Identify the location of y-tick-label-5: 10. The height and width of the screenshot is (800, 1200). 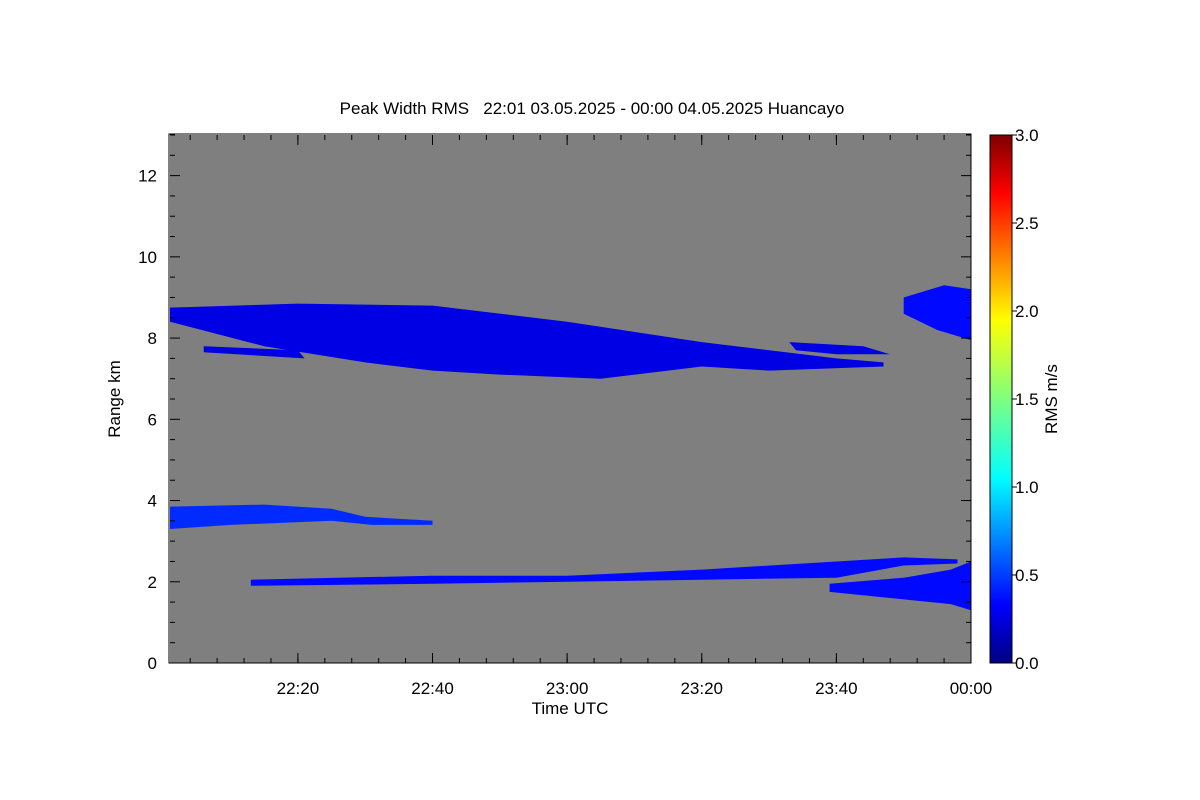
(147, 257).